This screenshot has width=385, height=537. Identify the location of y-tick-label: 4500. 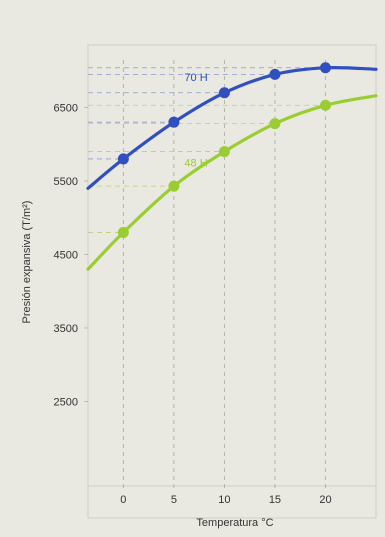
(66, 255).